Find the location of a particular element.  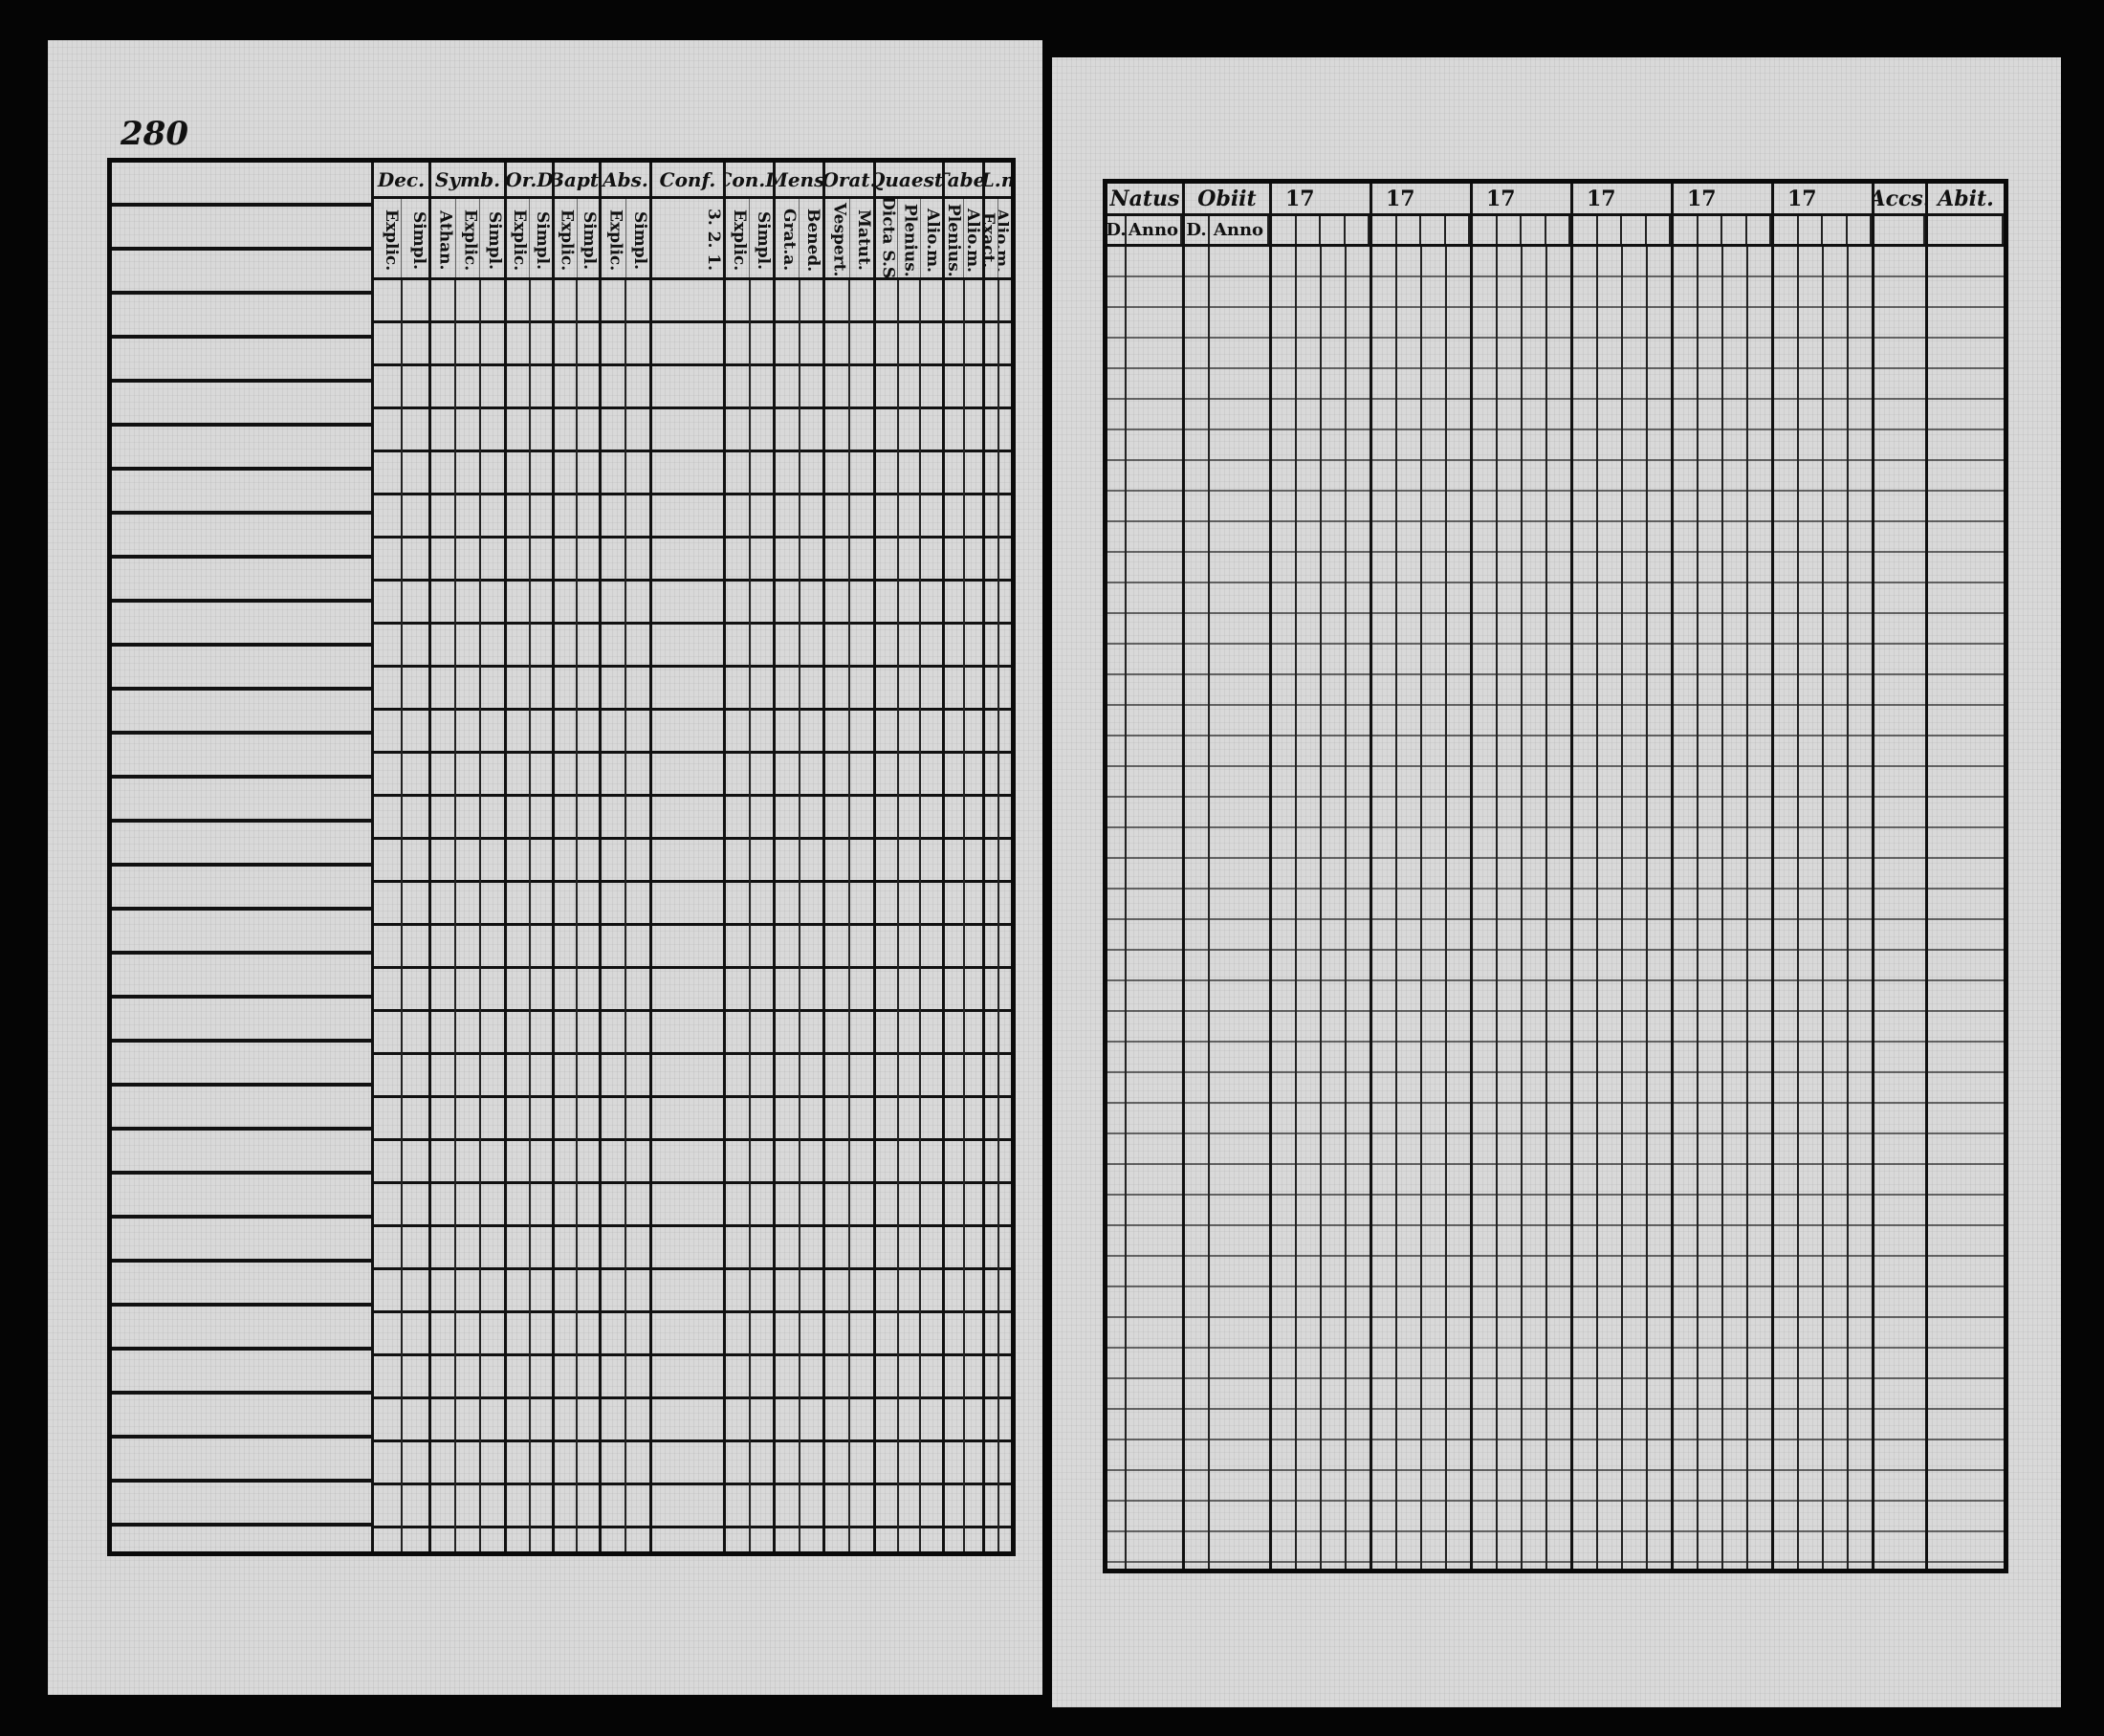

left-column: Mens.Grat.a.Bened. is located at coordinates (800, 857).